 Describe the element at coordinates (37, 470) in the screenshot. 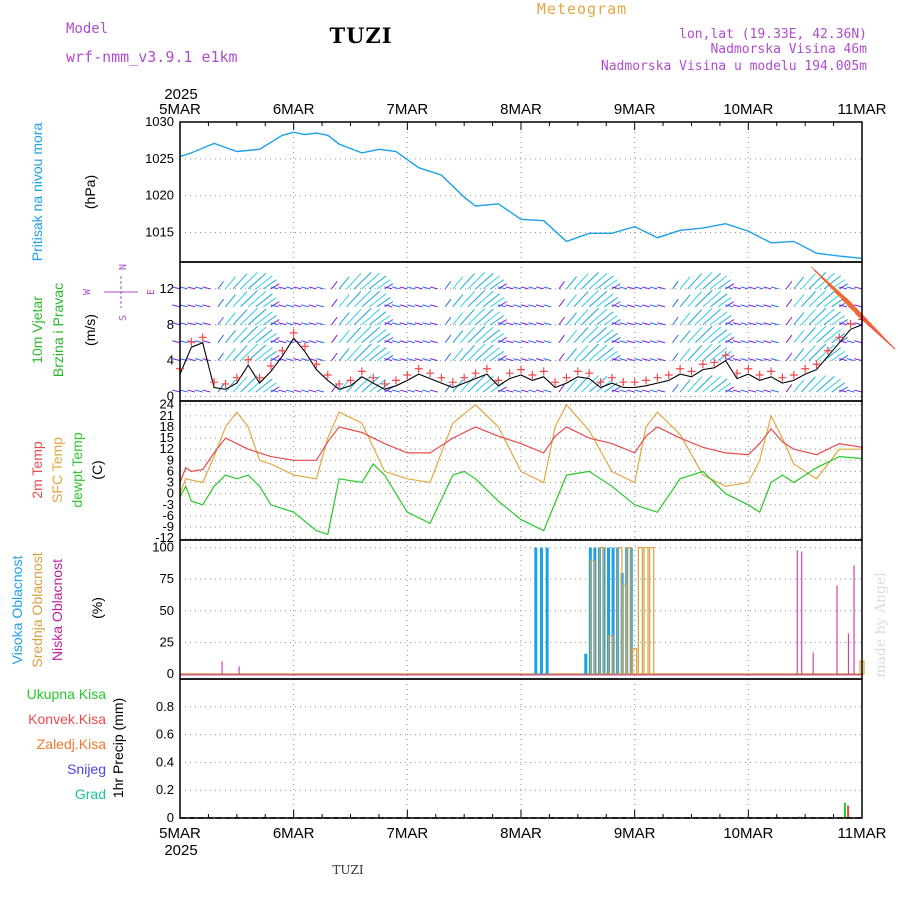

I see `temp2m-axis-label: 2m Temp` at that location.